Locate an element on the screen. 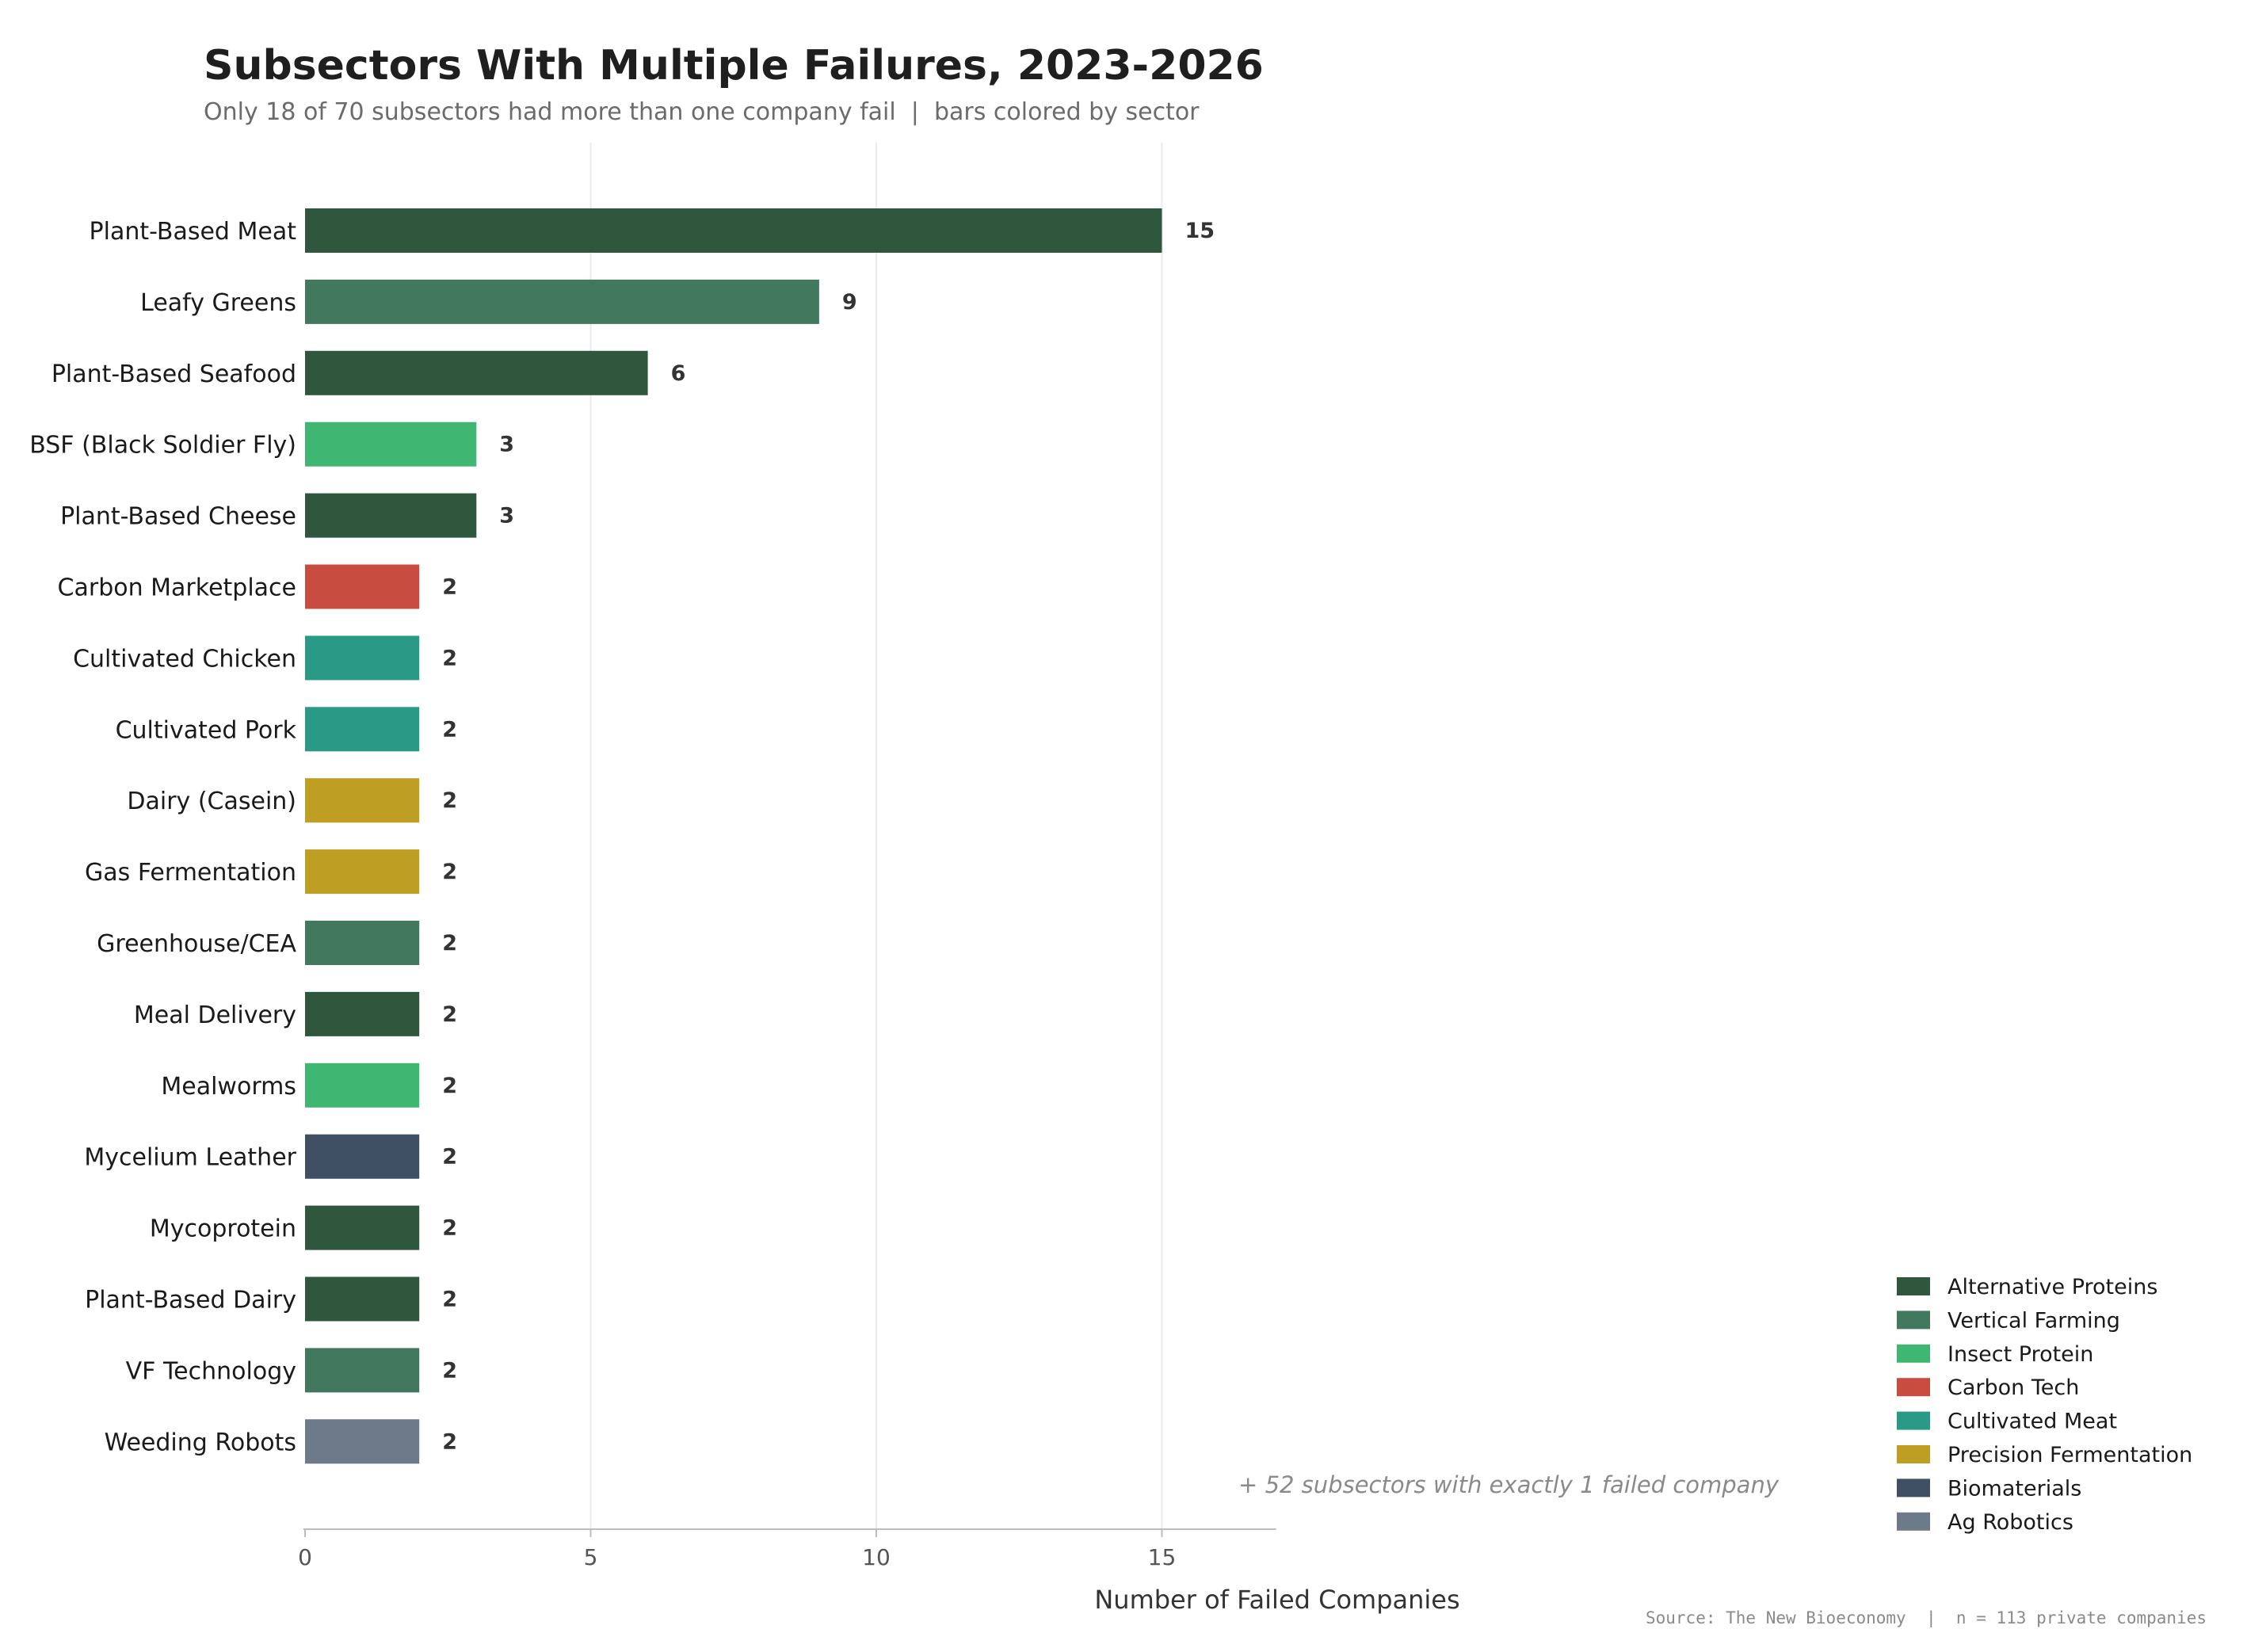 Image resolution: width=2266 pixels, height=1652 pixels. category-label-7: Cultivated Pork is located at coordinates (206, 730).